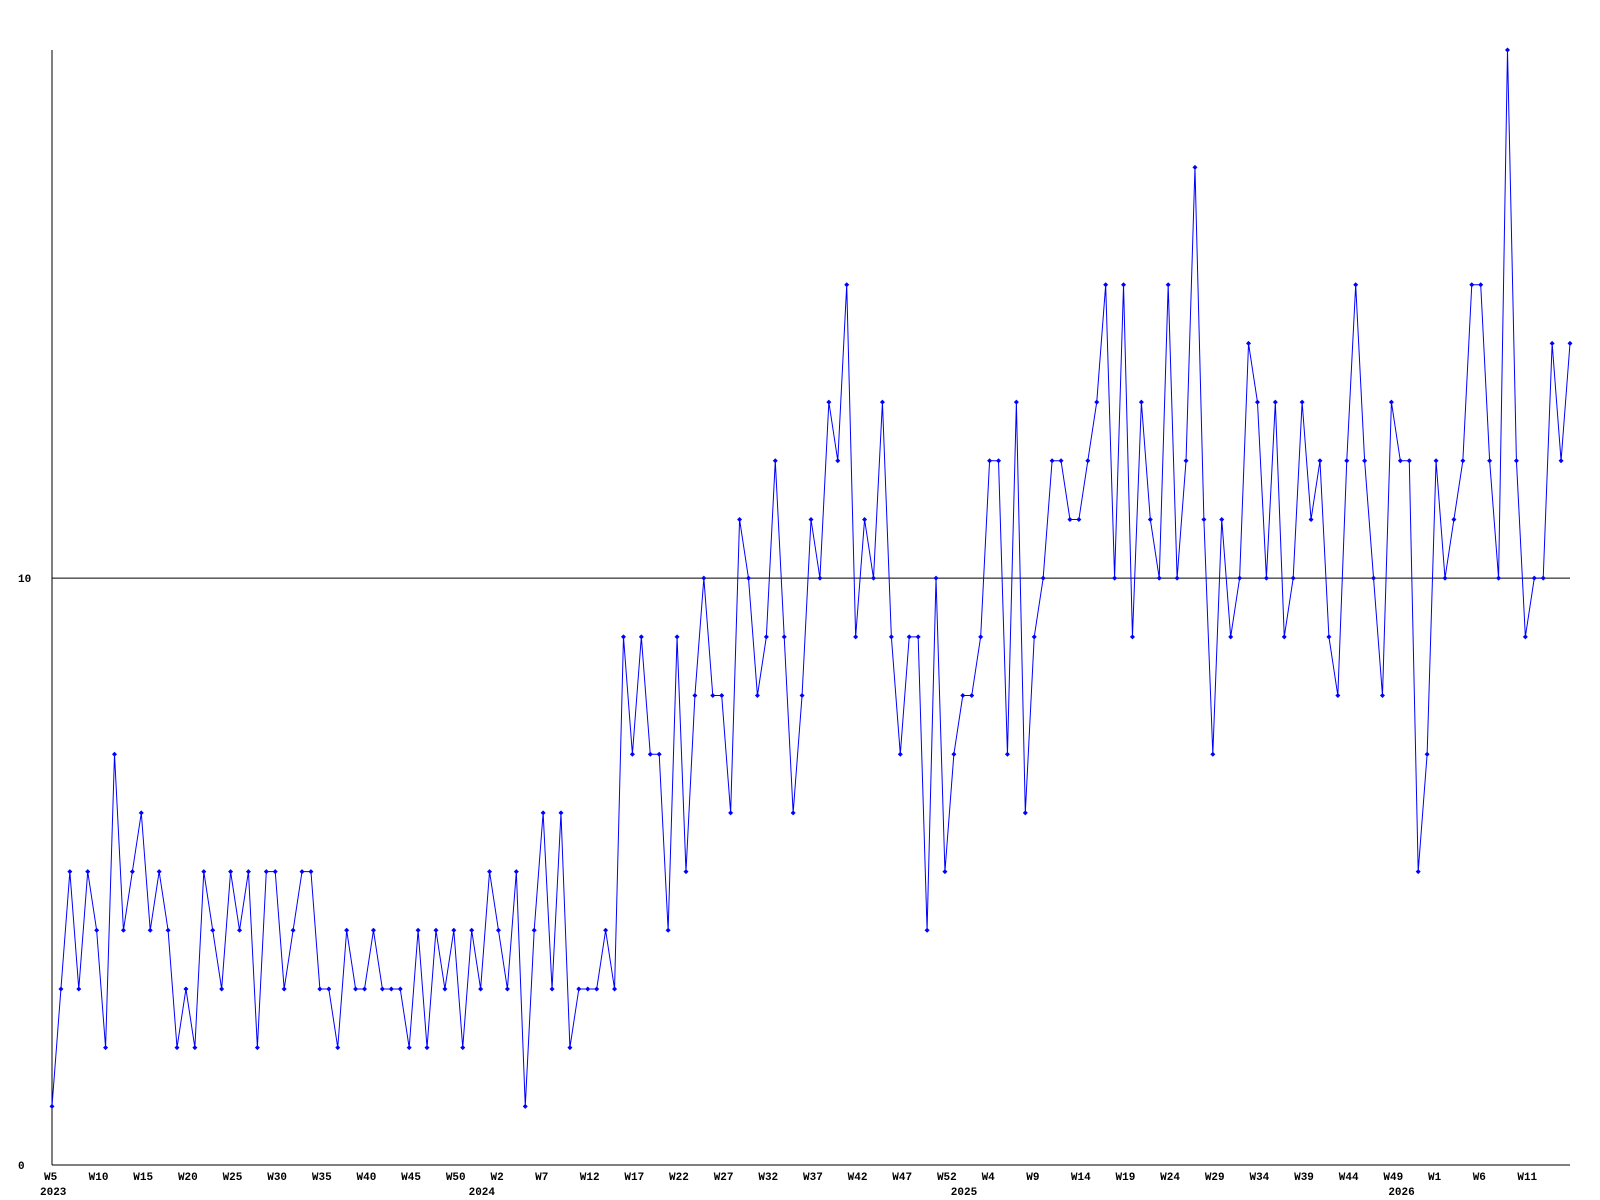 Image resolution: width=1600 pixels, height=1200 pixels. Describe the element at coordinates (322, 1178) in the screenshot. I see `x-tick-label: W35` at that location.